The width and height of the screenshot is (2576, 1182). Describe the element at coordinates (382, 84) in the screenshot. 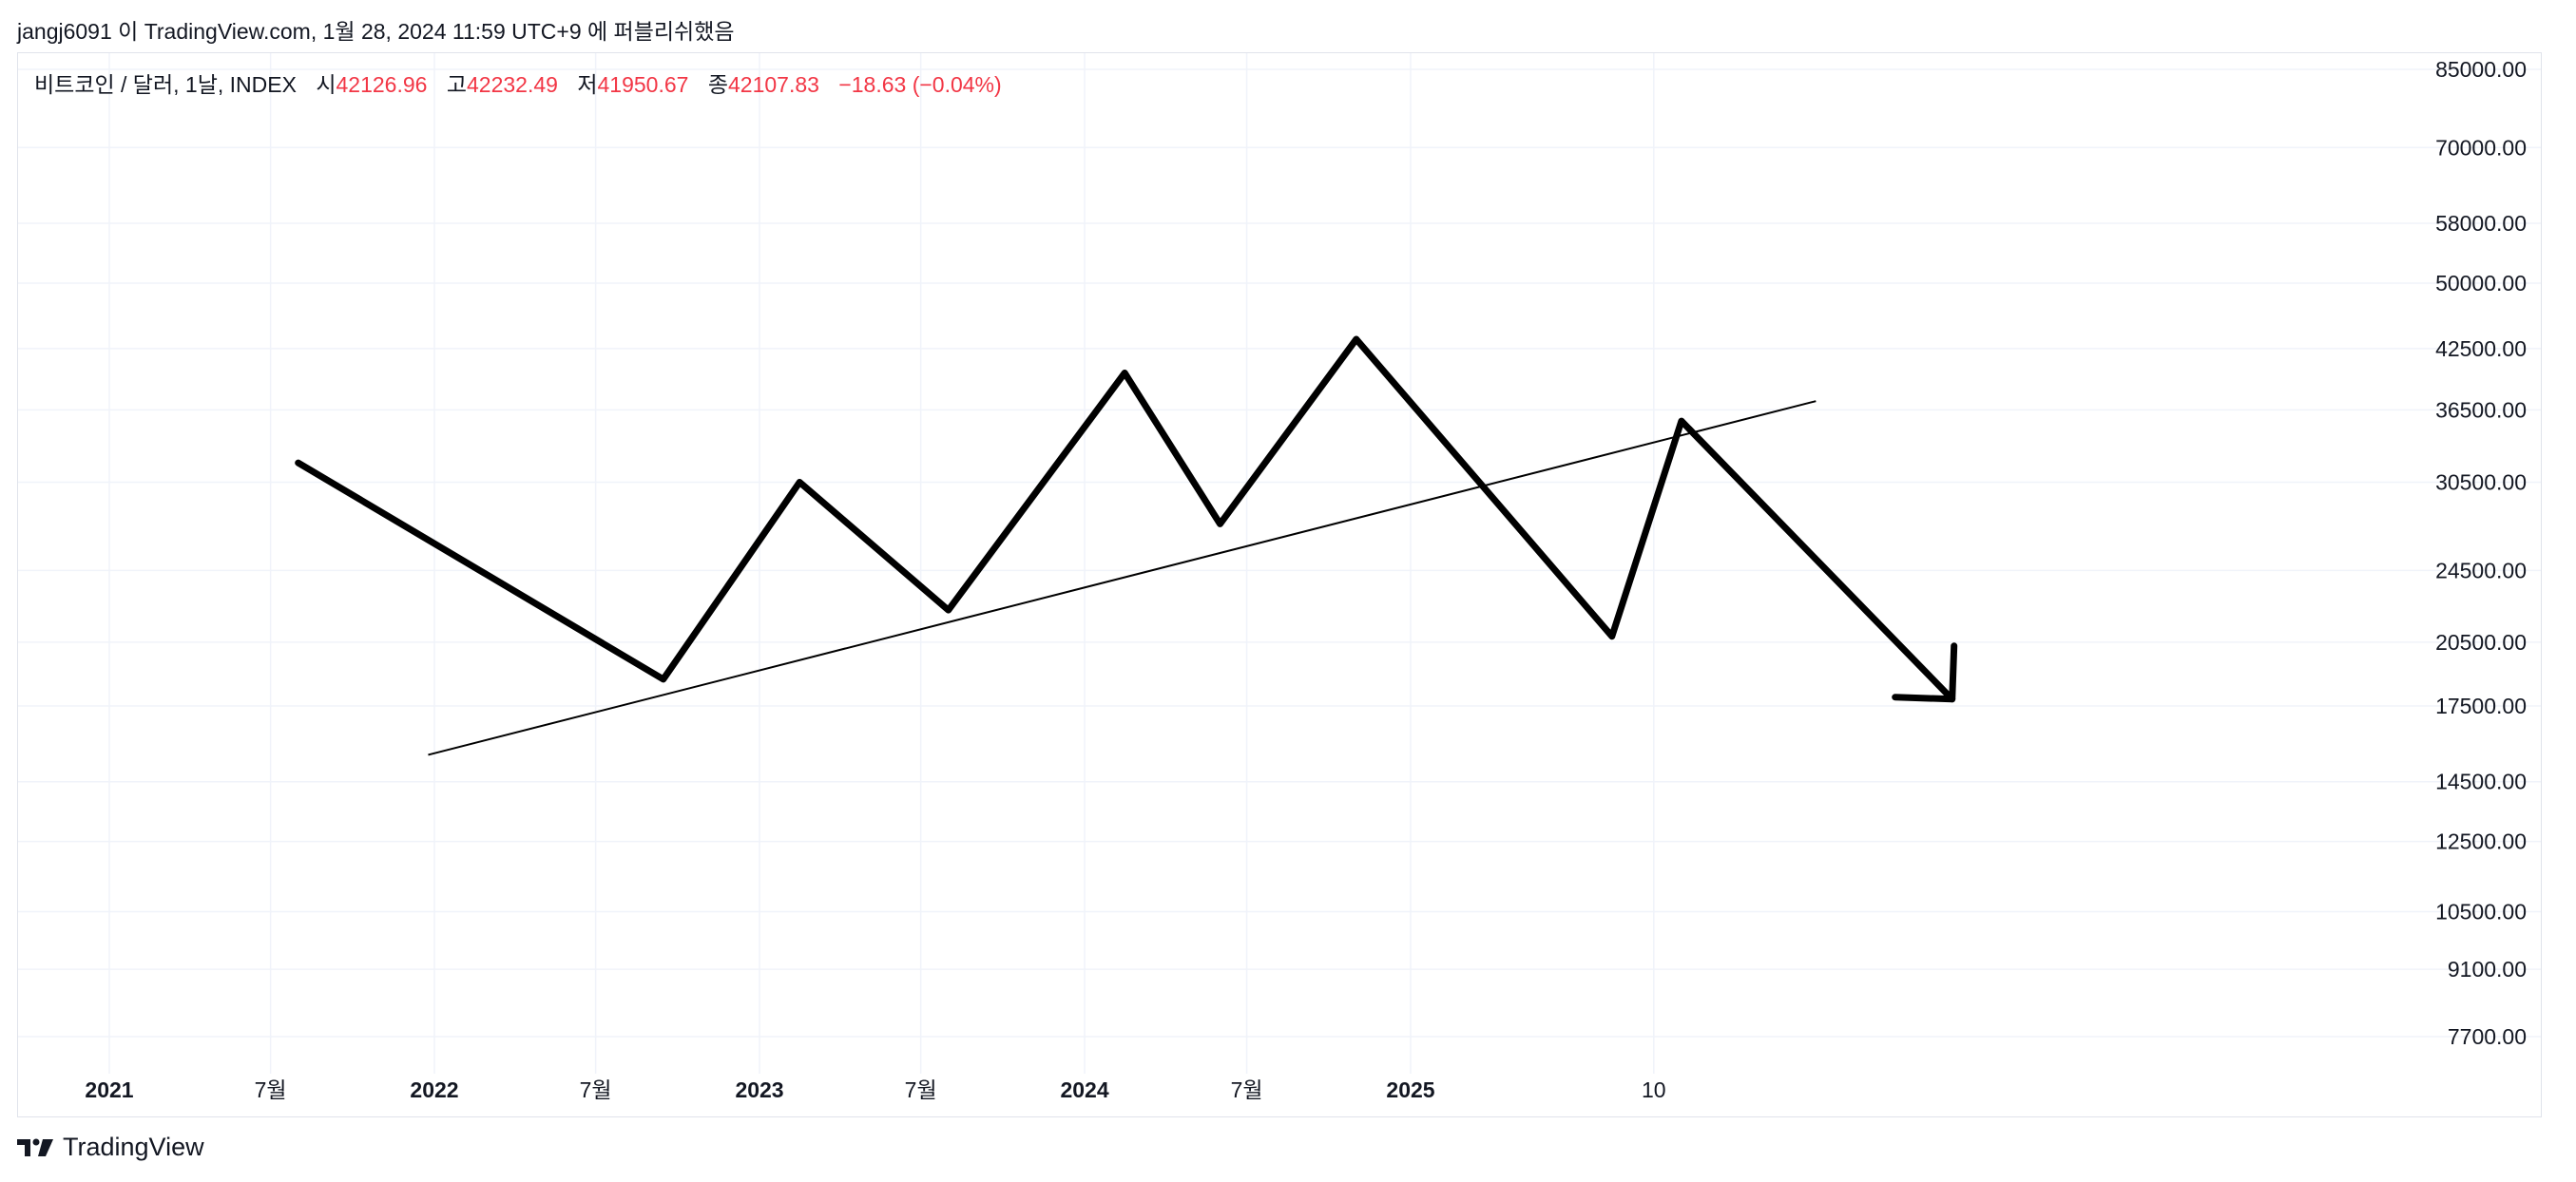

I see `open-value: 42126.96` at that location.